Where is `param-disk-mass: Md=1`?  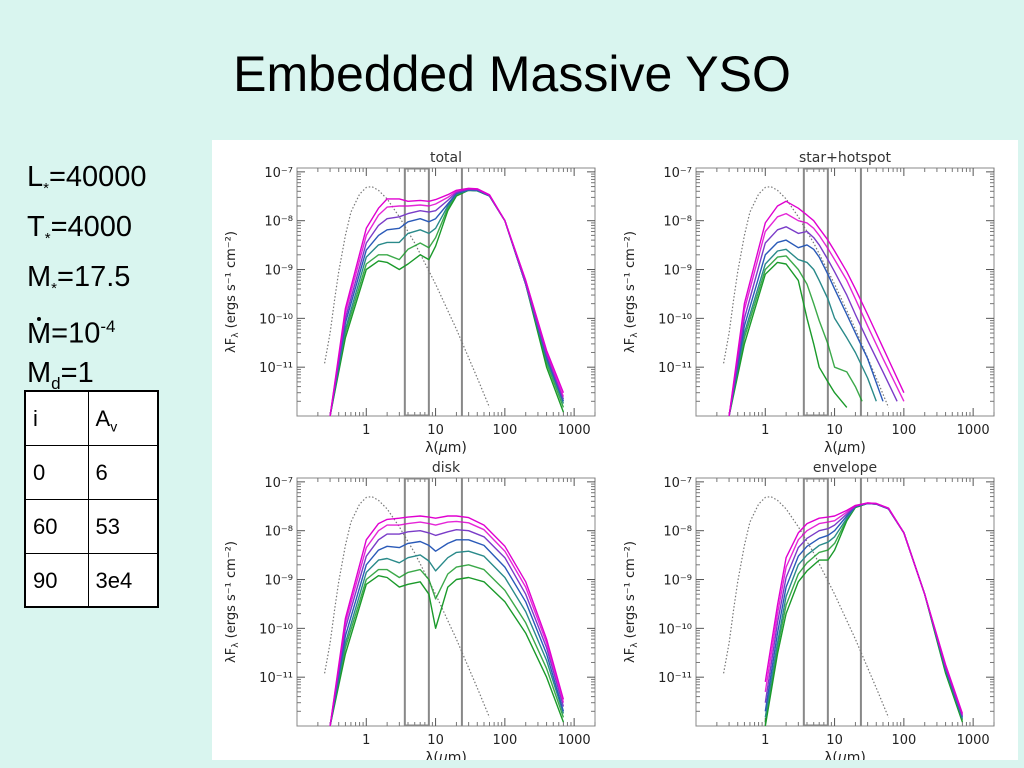
param-disk-mass: Md=1 is located at coordinates (87, 378).